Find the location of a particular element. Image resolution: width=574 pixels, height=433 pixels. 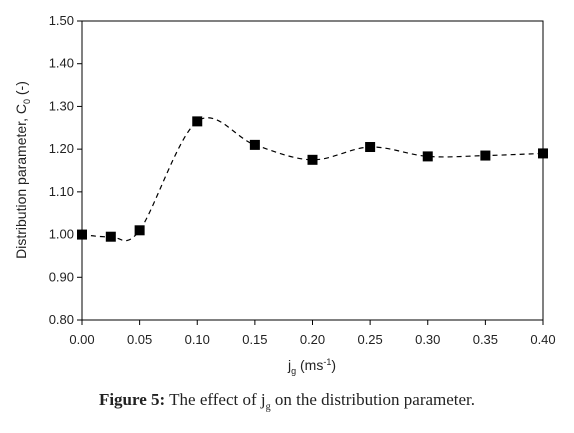

y-axis-label: Distribution parameter, C0 (-) is located at coordinates (22, 170).